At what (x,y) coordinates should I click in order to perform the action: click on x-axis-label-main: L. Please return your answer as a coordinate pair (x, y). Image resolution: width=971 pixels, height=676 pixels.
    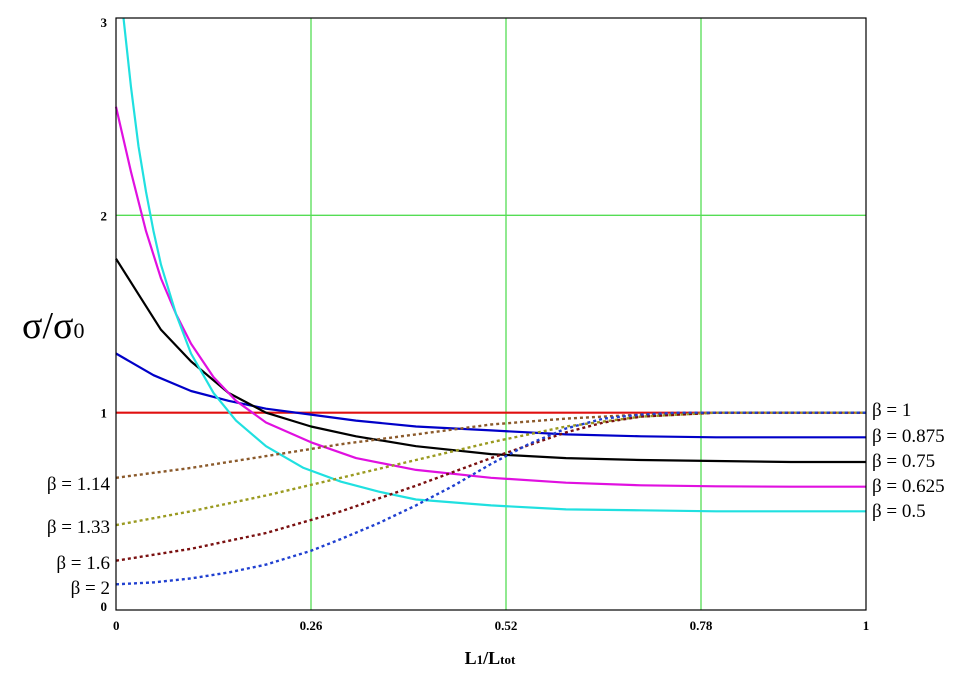
    Looking at the image, I should click on (471, 658).